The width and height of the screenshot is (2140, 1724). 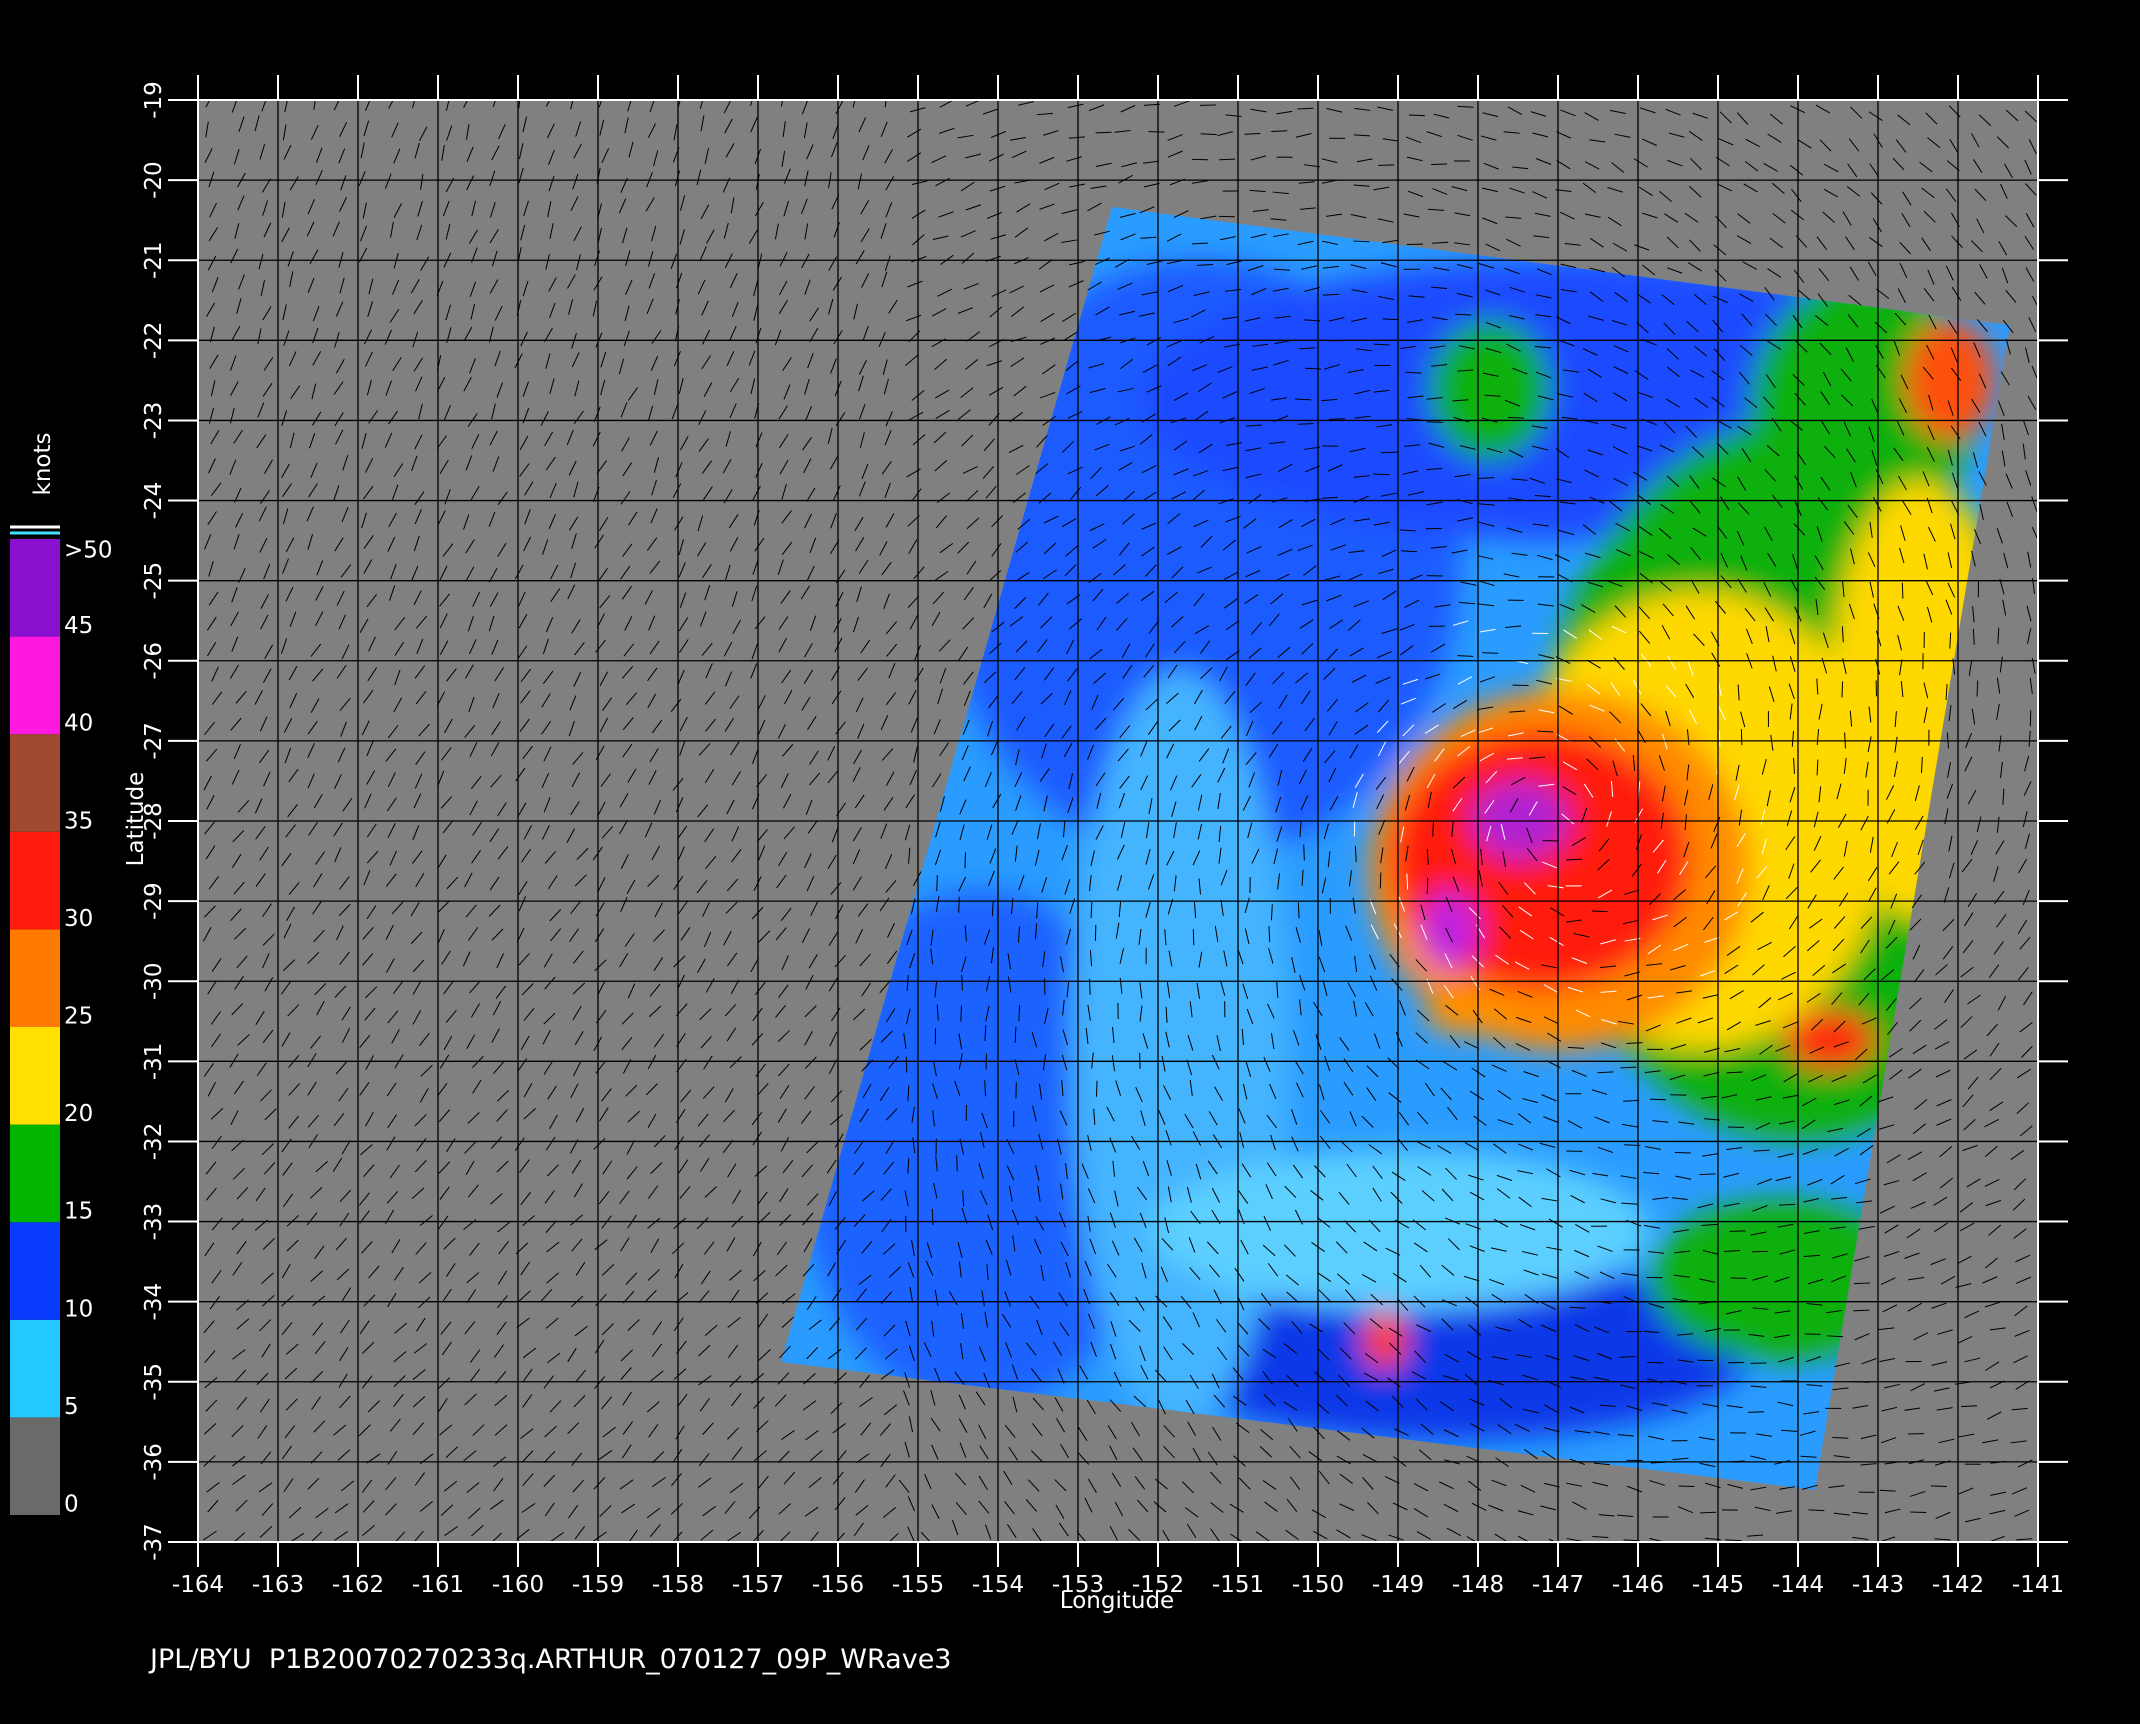 What do you see at coordinates (1638, 1585) in the screenshot?
I see `x-tick-label: -146` at bounding box center [1638, 1585].